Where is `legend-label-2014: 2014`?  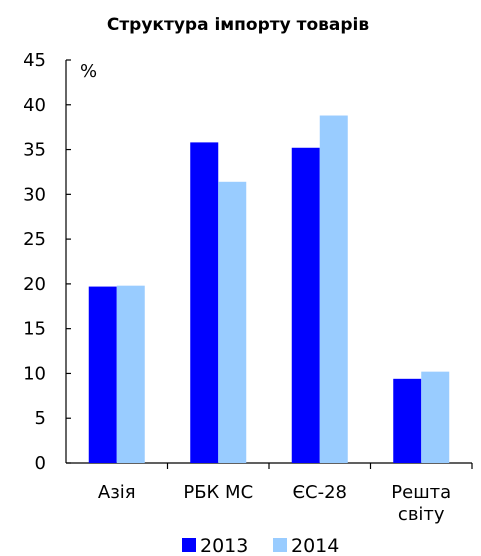
legend-label-2014: 2014 is located at coordinates (315, 545).